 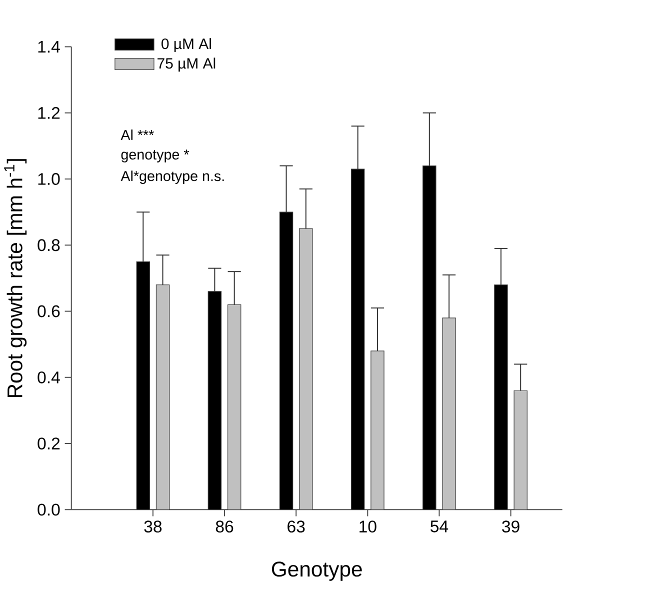 What do you see at coordinates (49, 112) in the screenshot?
I see `y-tick-label: 1.2` at bounding box center [49, 112].